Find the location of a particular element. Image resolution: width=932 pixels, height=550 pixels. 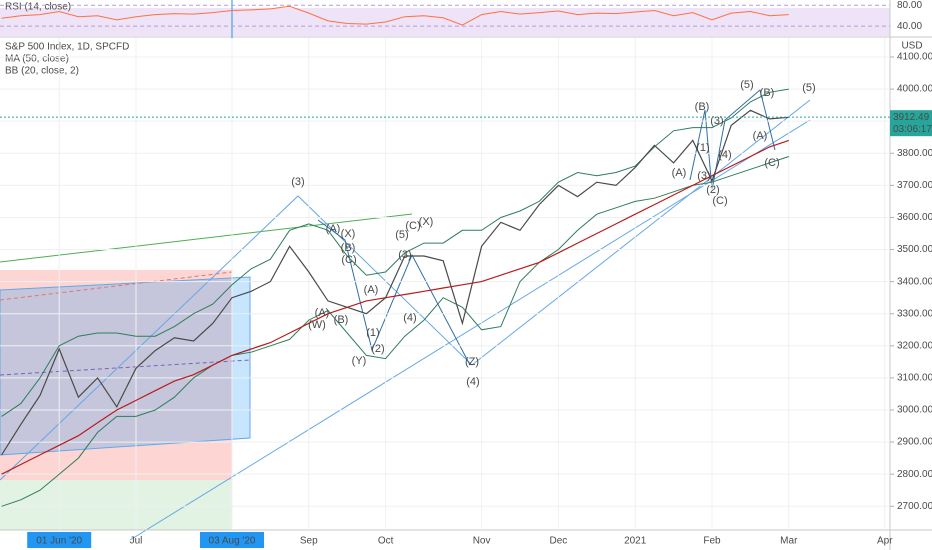

price-box is located at coordinates (911, 123).